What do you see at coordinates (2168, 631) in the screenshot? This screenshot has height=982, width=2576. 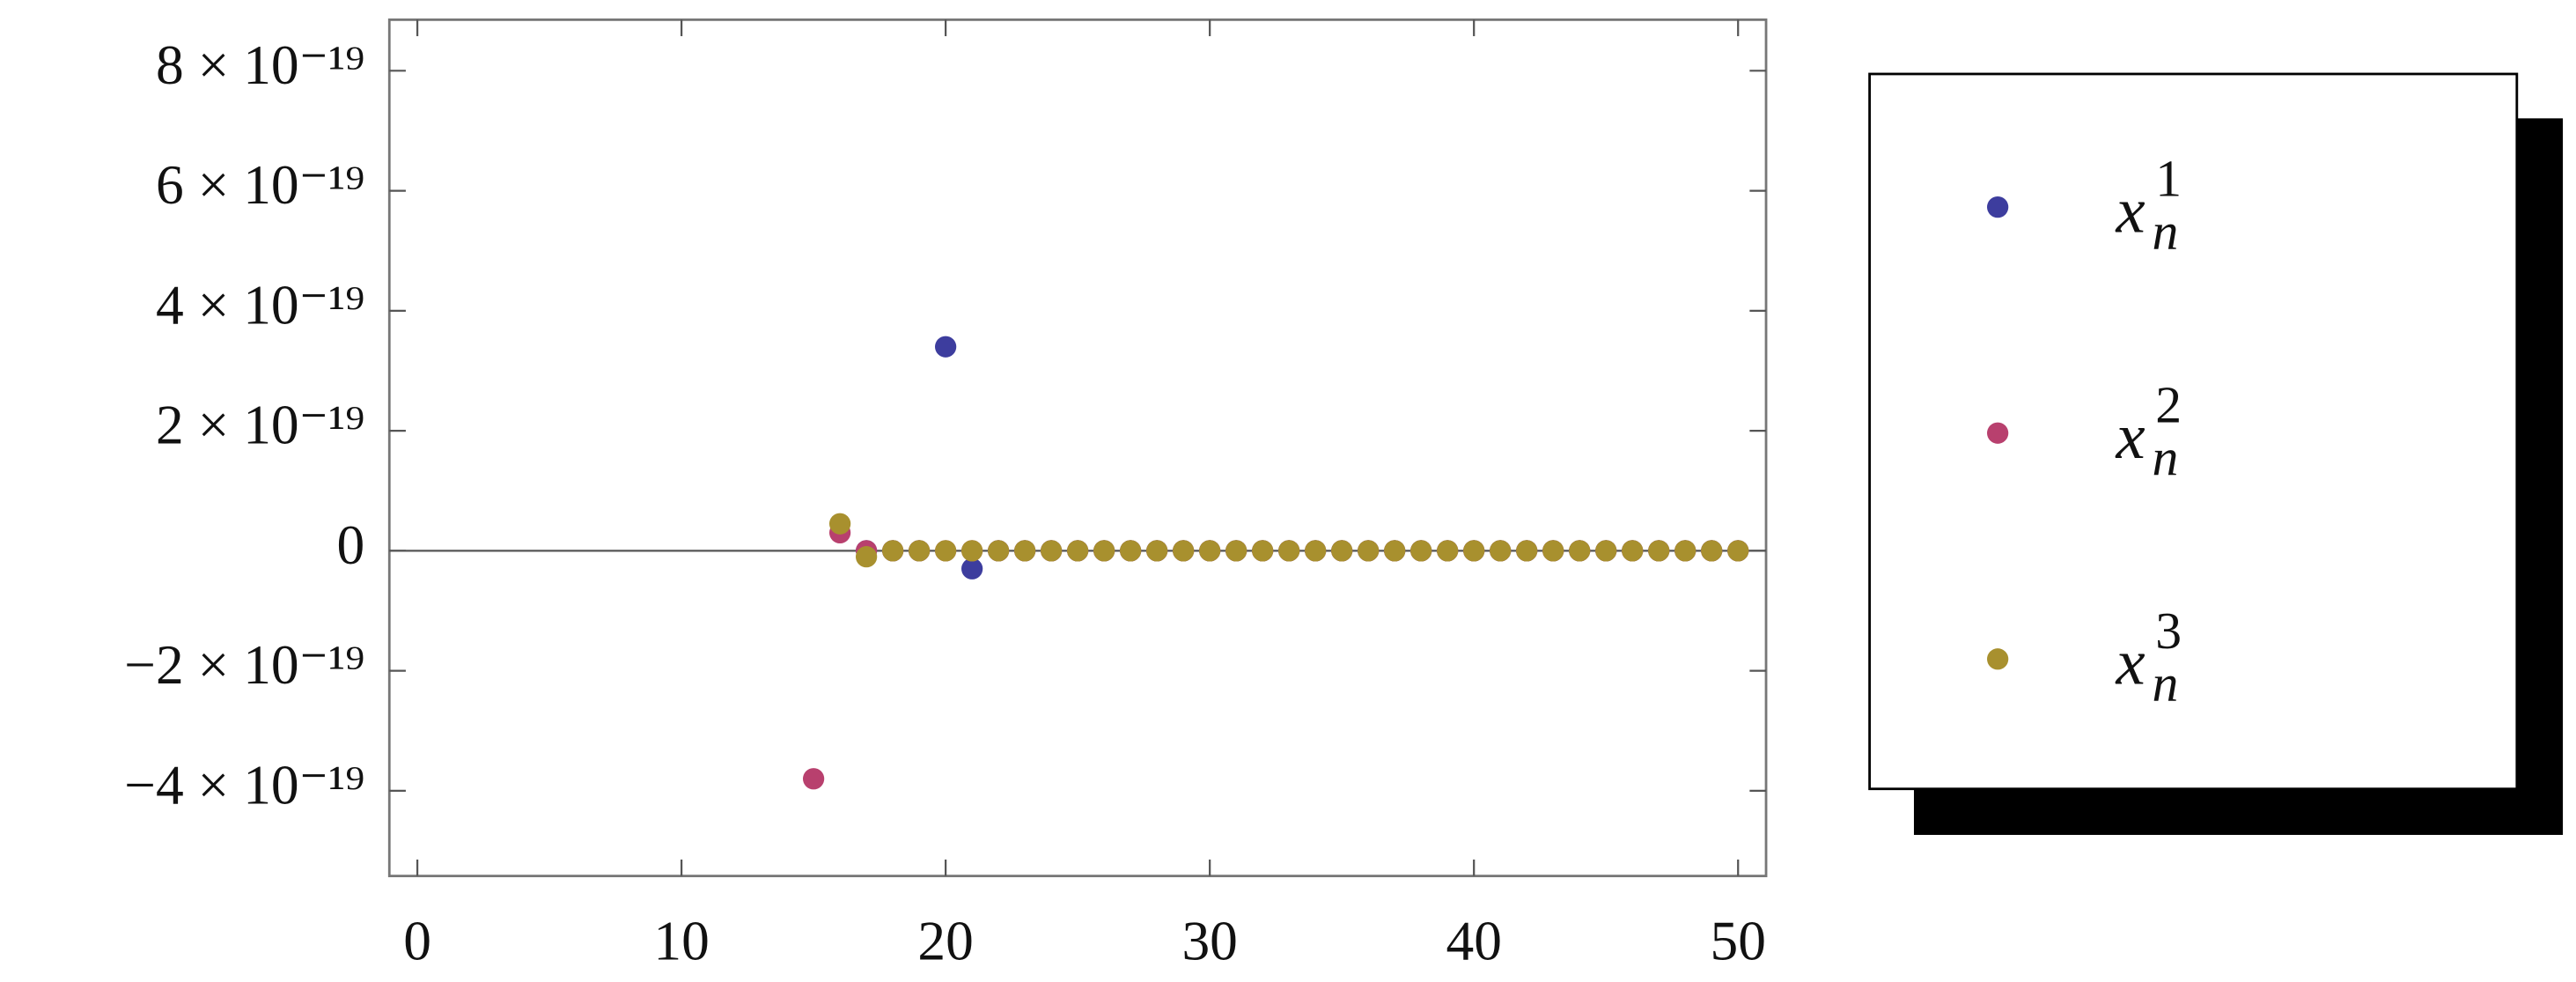 I see `legend-superscript: 3` at bounding box center [2168, 631].